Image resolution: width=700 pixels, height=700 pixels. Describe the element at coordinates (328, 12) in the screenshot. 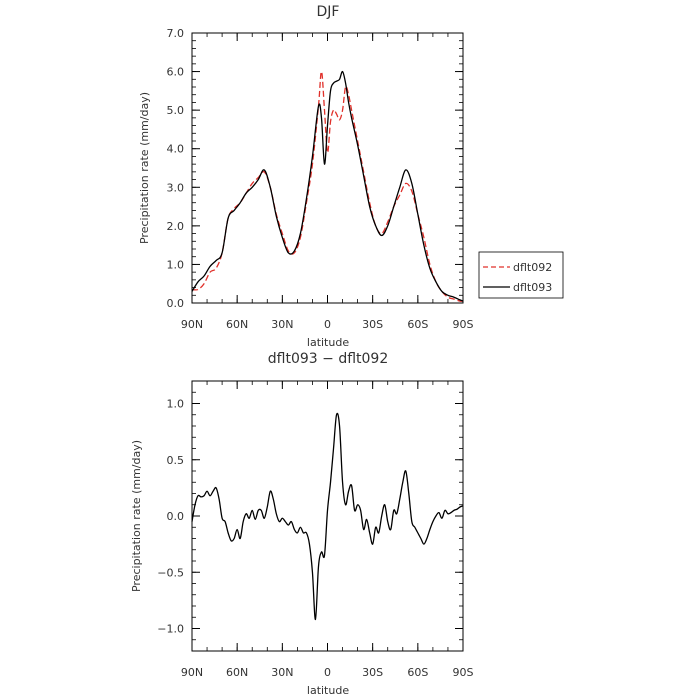

I see `top-chart-title: DJF` at that location.